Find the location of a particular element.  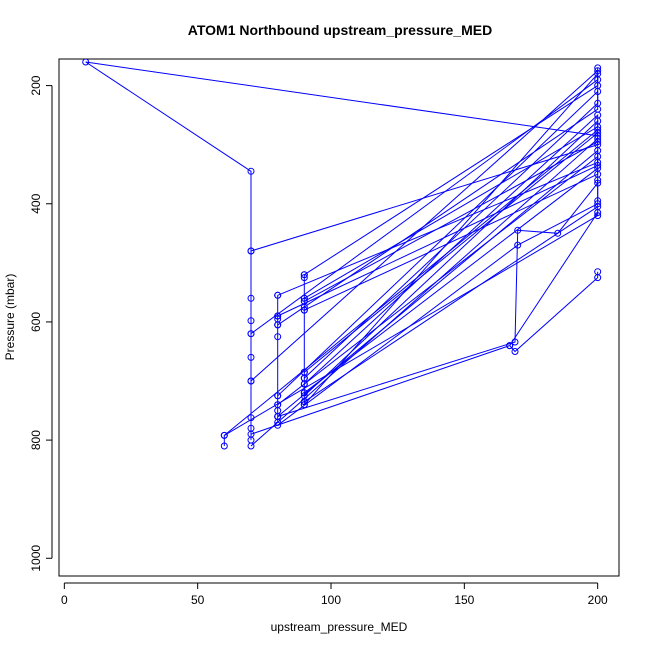

chart-title: ATOM1 Northbound upstream_pressure_MED is located at coordinates (340, 30).